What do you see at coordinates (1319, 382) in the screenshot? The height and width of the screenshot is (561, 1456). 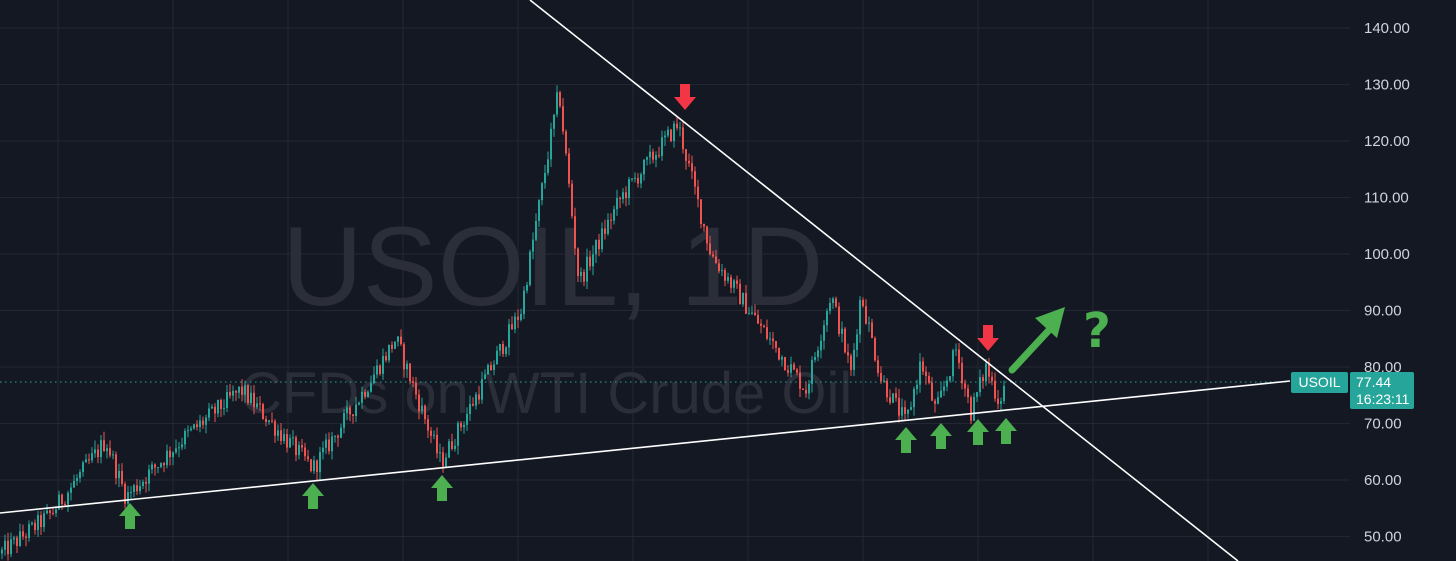 I see `symbol-tag: USOIL` at bounding box center [1319, 382].